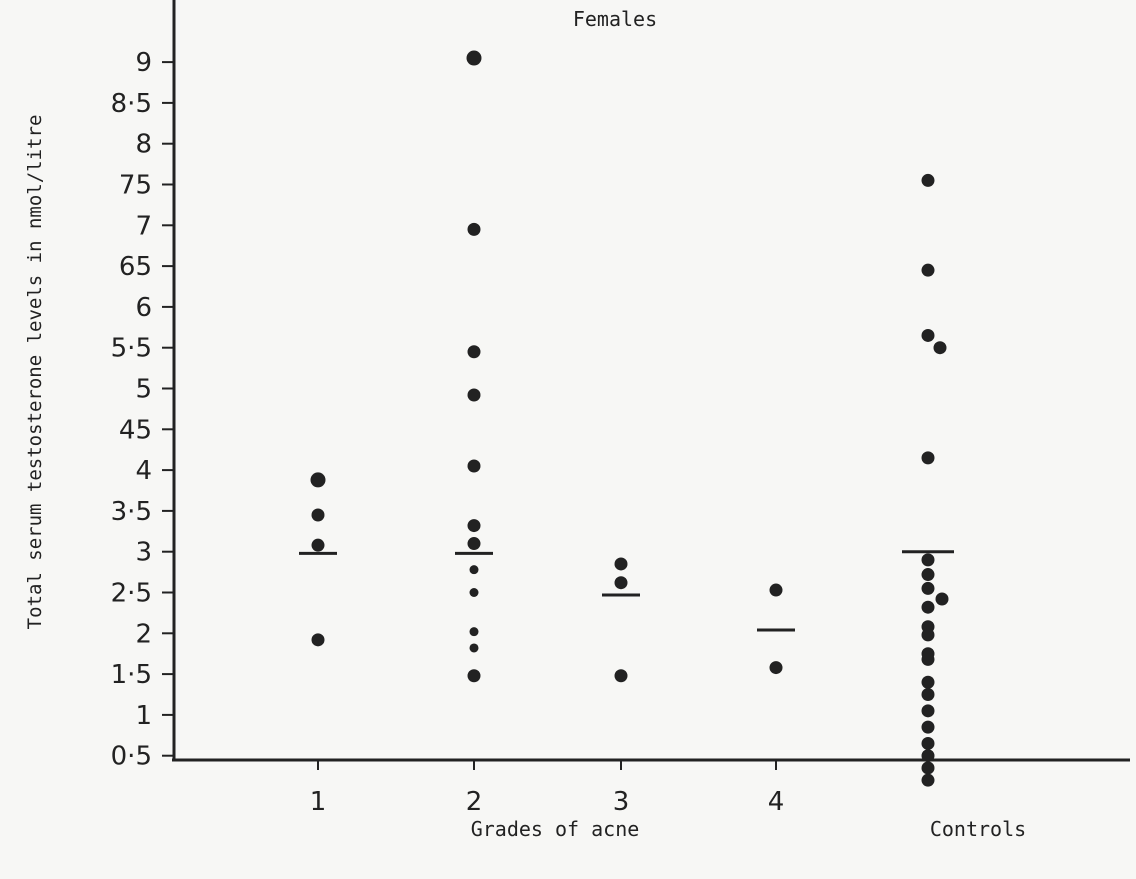 Image resolution: width=1136 pixels, height=879 pixels. What do you see at coordinates (131, 675) in the screenshot?
I see `y-tick-label: 1·5` at bounding box center [131, 675].